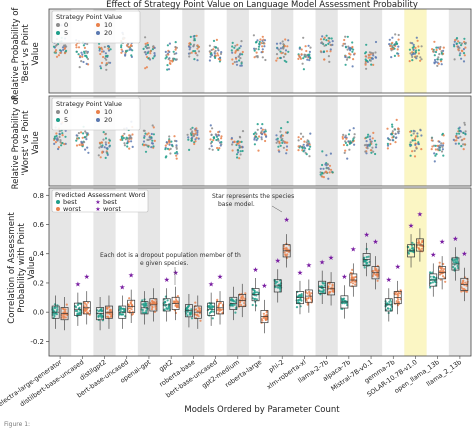 Image resolution: width=474 pixels, height=429 pixels. What do you see at coordinates (253, 196) in the screenshot?
I see `annotation-star: Star represents the species` at bounding box center [253, 196].